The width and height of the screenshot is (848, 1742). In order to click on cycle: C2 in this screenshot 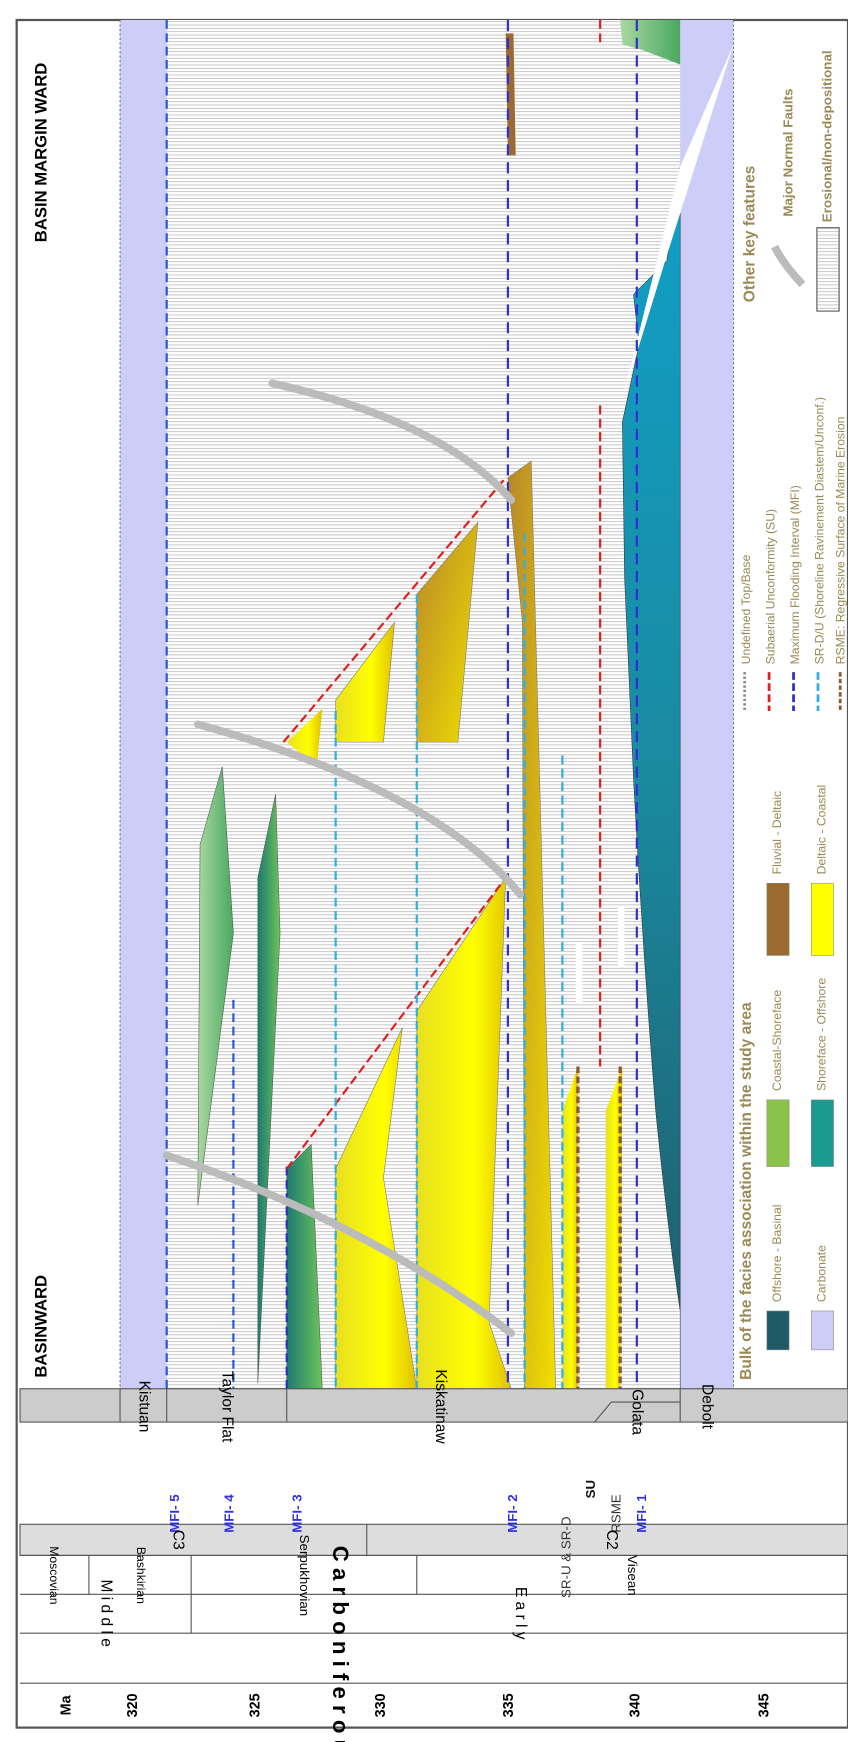, I will do `click(611, 1540)`.